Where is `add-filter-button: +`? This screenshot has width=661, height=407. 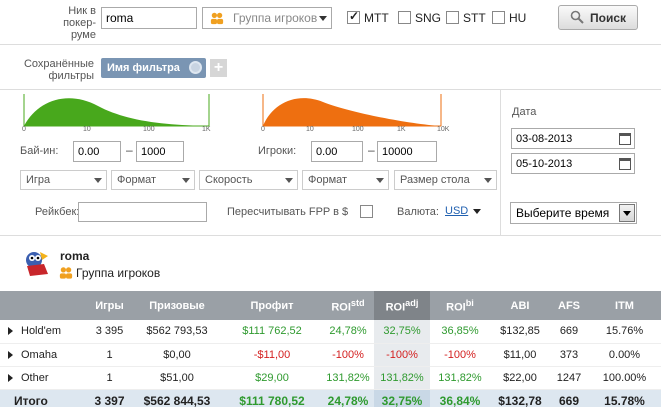
add-filter-button: + is located at coordinates (218, 68).